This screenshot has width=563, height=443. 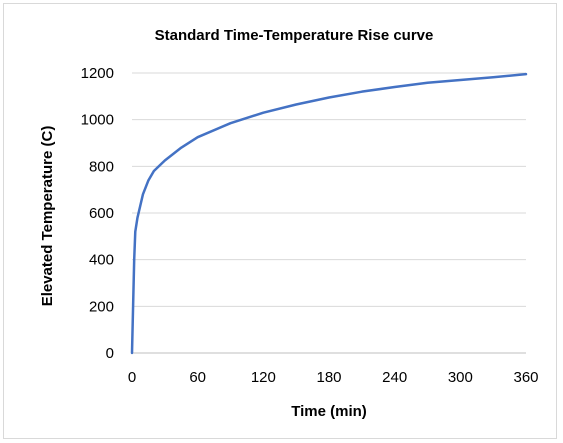 What do you see at coordinates (394, 377) in the screenshot?
I see `x-tick-label: 240` at bounding box center [394, 377].